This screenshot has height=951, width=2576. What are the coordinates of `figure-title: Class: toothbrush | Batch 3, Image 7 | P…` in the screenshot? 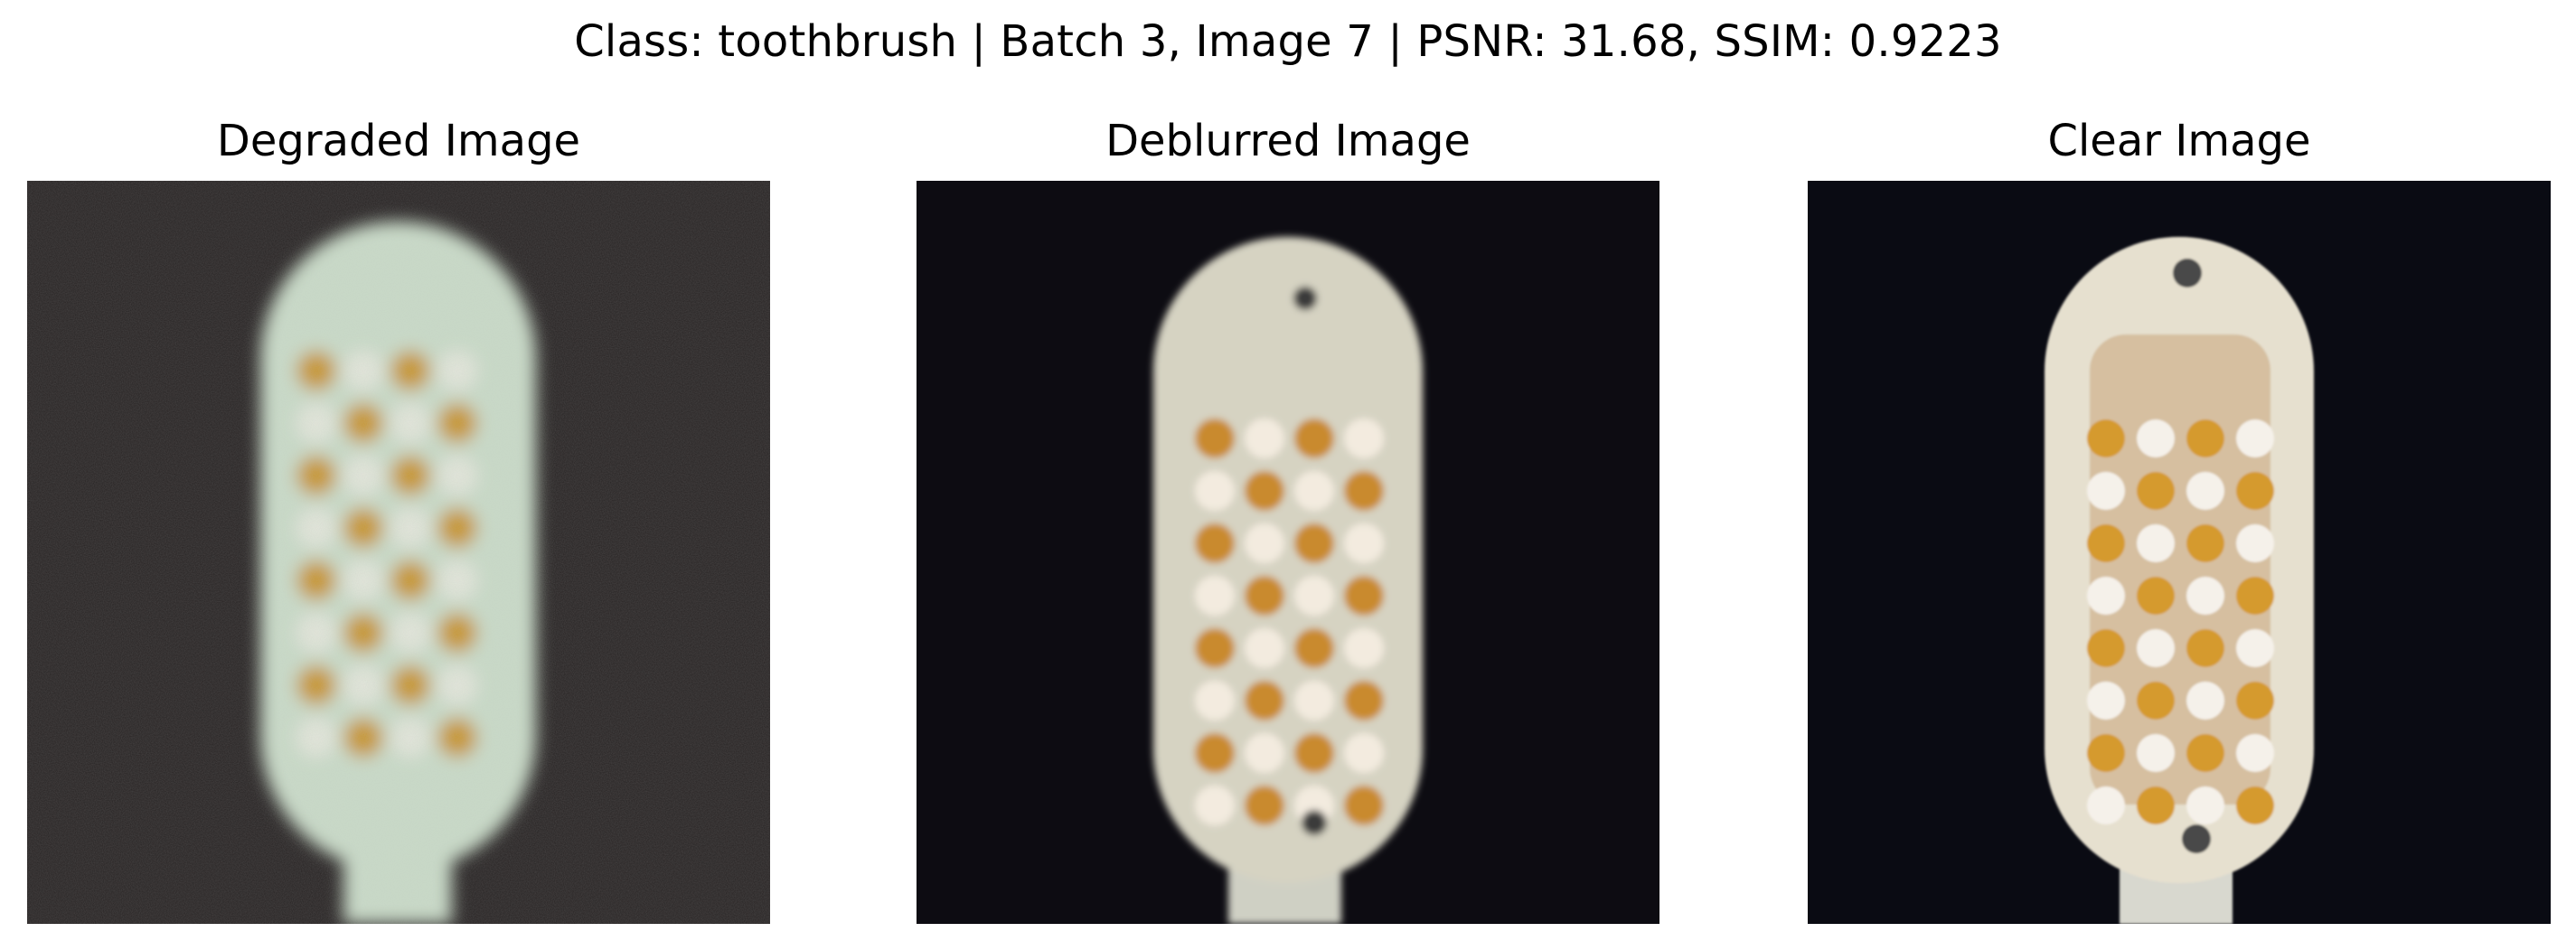 It's located at (1288, 41).